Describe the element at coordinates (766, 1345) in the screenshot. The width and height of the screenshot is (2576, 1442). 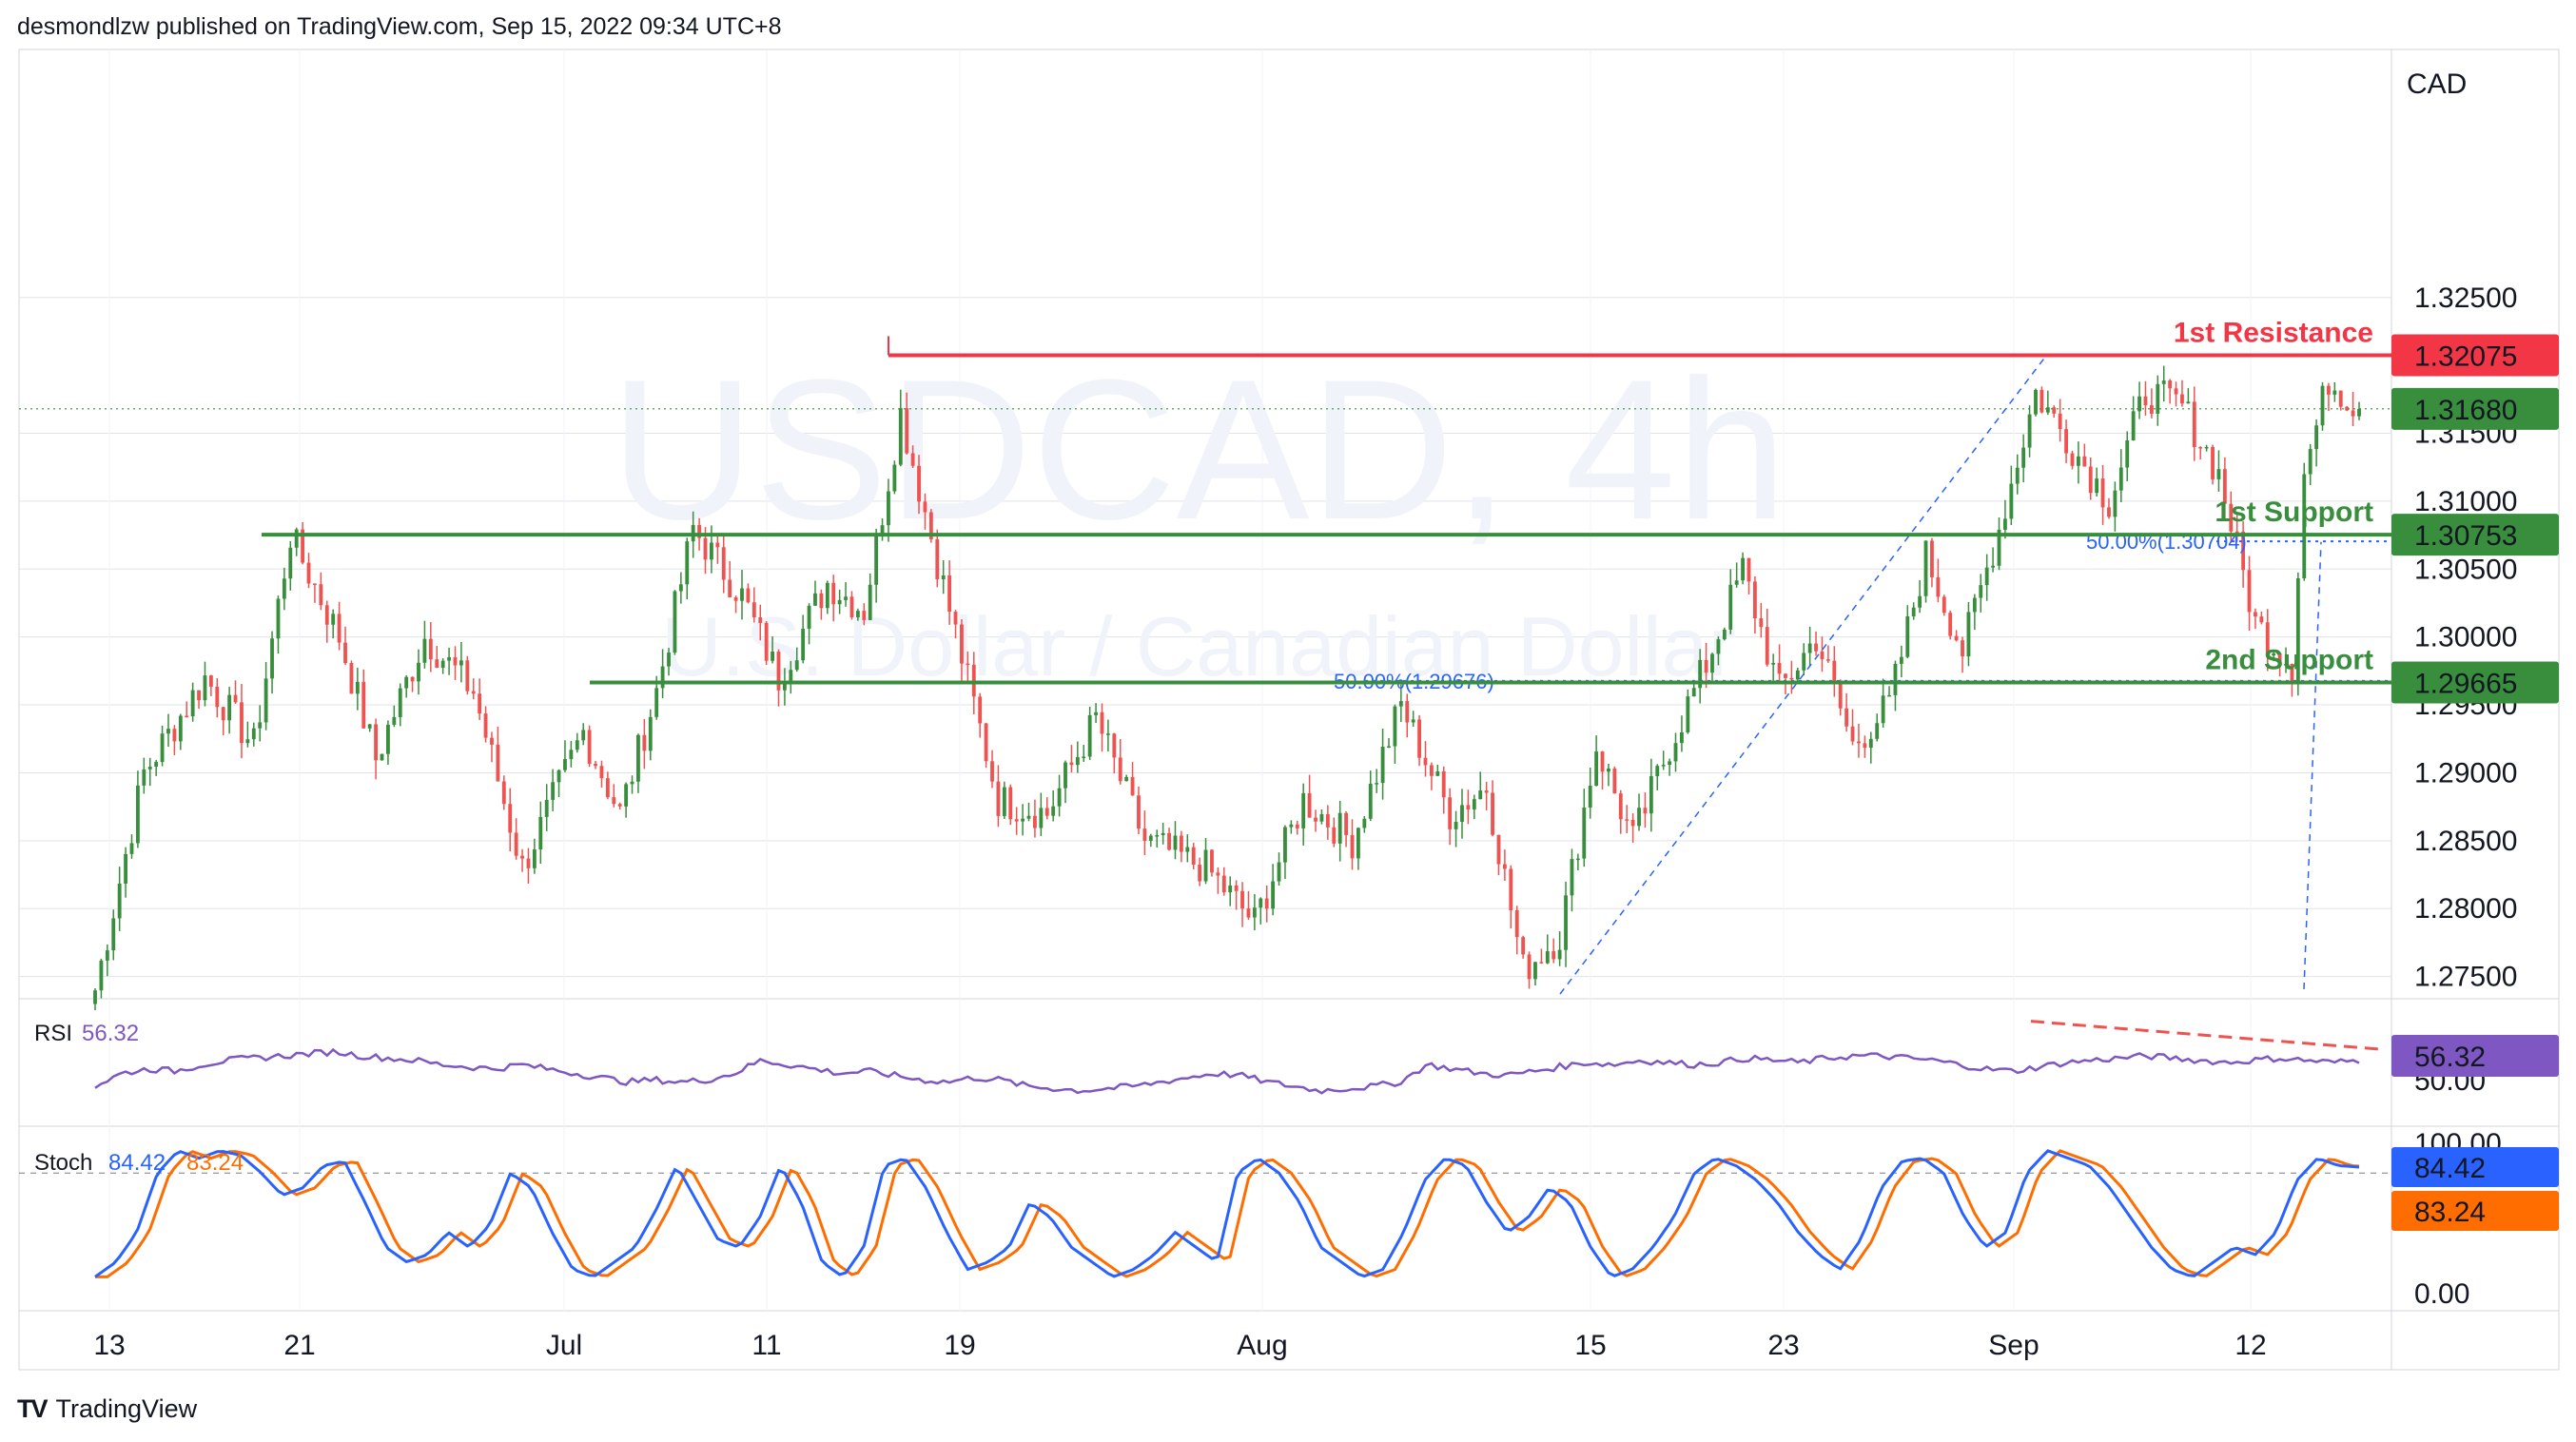
I see `x-tick-label: 11` at that location.